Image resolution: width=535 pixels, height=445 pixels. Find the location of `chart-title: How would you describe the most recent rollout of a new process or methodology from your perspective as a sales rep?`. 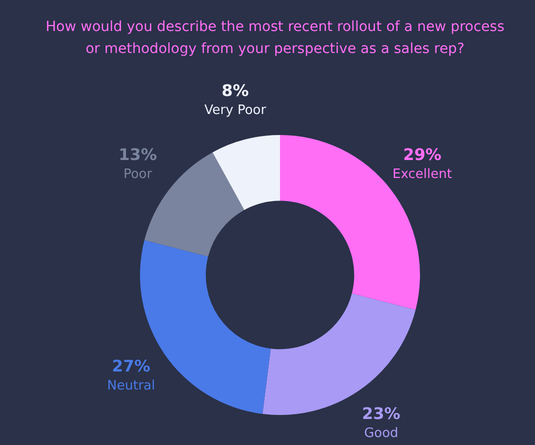

chart-title: How would you describe the most recent rollout of a new process or methodology from your perspective as a sales rep? is located at coordinates (275, 38).